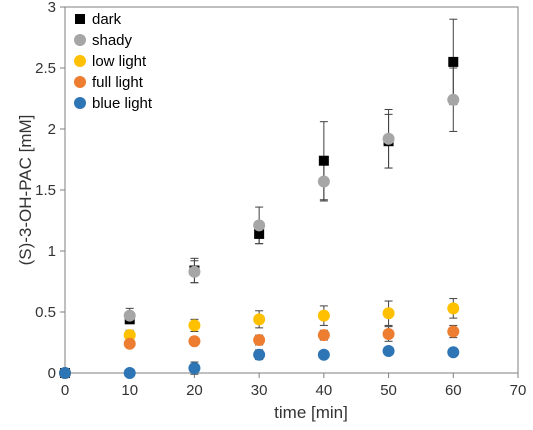 Image resolution: width=533 pixels, height=430 pixels. What do you see at coordinates (112, 40) in the screenshot?
I see `legend-label-shady: shady` at bounding box center [112, 40].